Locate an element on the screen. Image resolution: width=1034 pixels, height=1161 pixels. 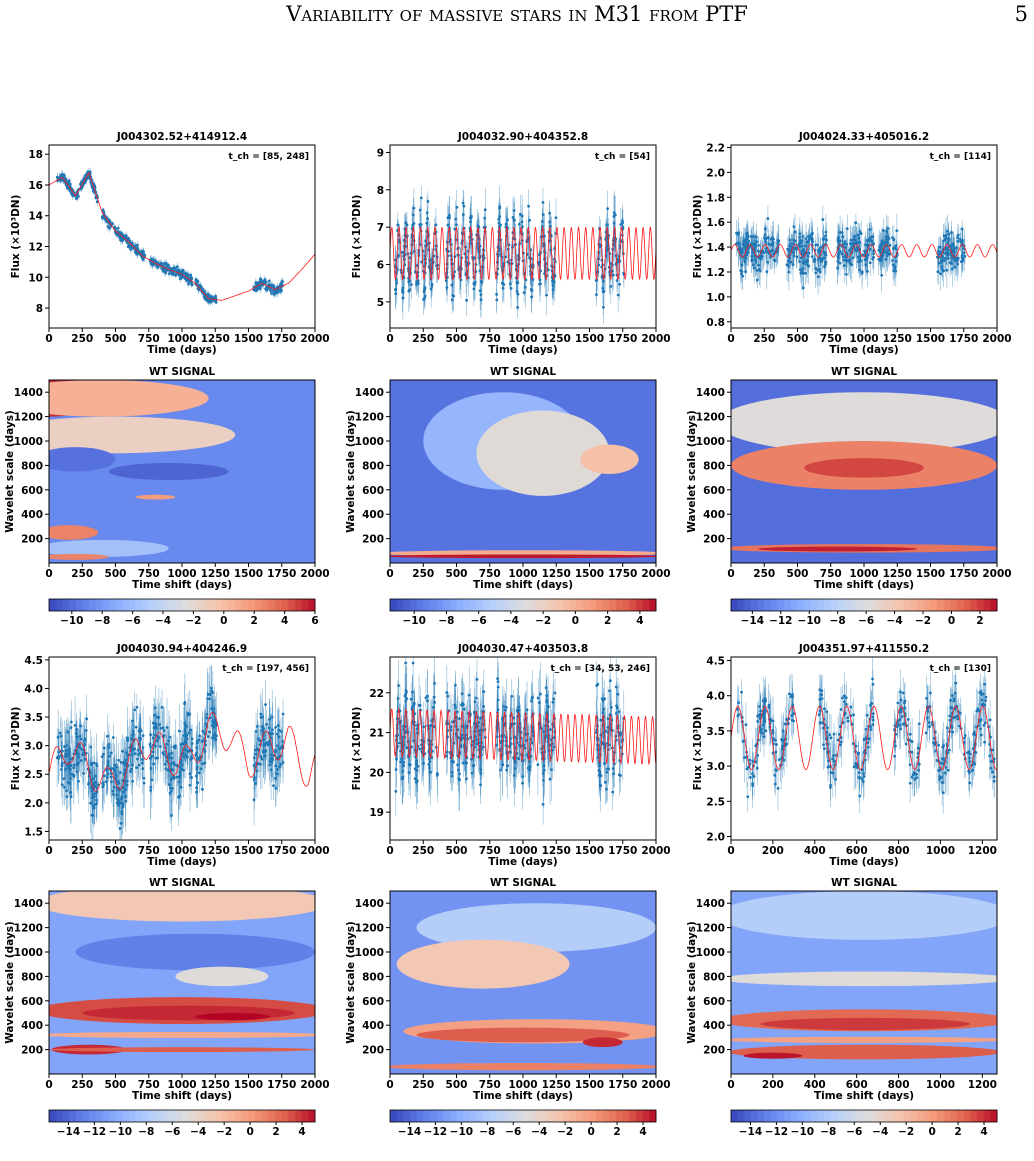
colorbar-tick-label: −8 is located at coordinates (838, 621).